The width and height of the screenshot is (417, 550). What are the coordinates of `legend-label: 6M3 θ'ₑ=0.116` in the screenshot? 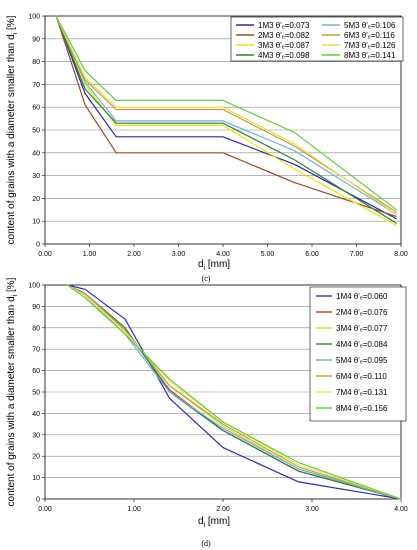 It's located at (369, 35).